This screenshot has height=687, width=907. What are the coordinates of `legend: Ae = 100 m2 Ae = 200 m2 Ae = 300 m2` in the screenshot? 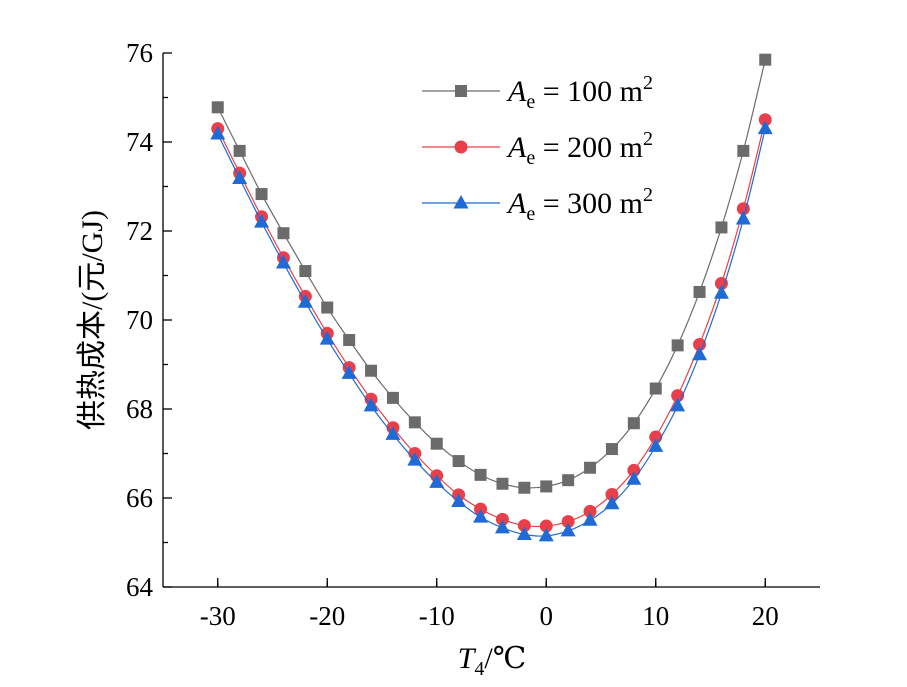 It's located at (537, 148).